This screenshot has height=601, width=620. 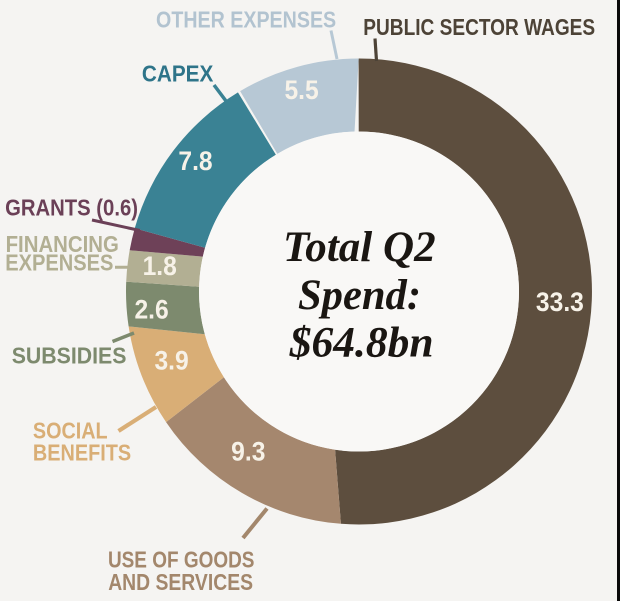 I want to click on svg-text: 9.3, so click(x=248, y=452).